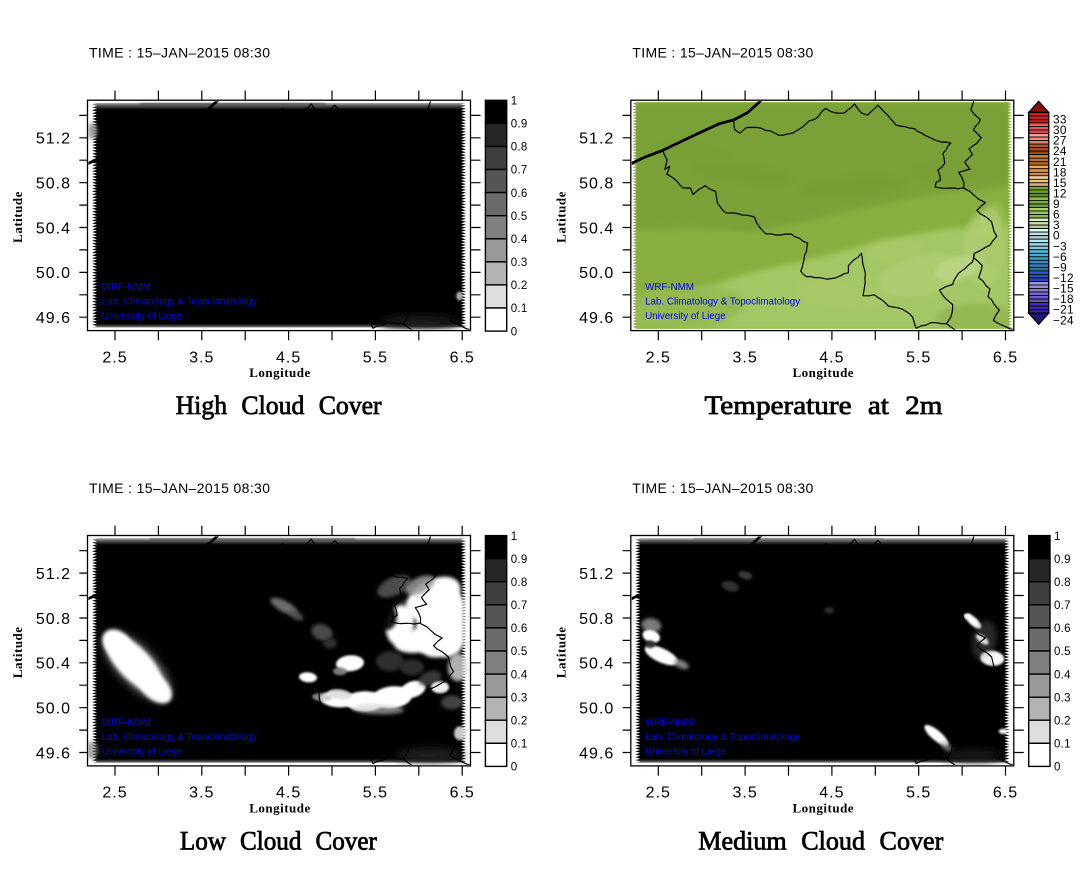 The image size is (1087, 874). I want to click on svg-text: −21, so click(1063, 310).